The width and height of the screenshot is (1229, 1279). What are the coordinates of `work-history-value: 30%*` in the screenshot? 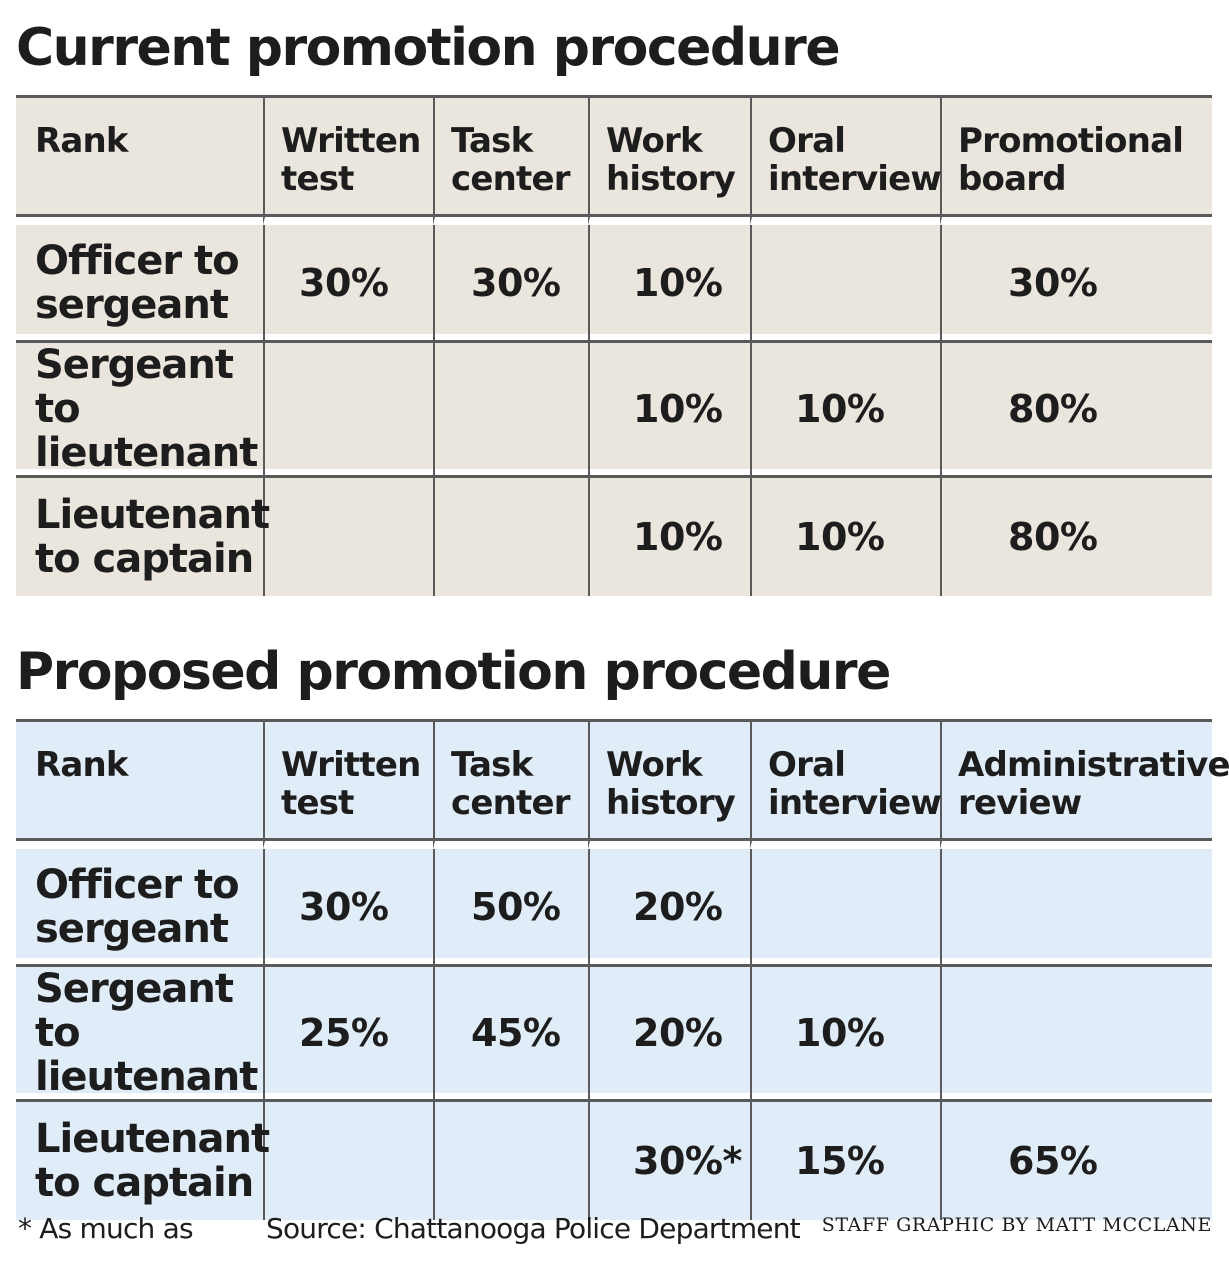 It's located at (669, 1161).